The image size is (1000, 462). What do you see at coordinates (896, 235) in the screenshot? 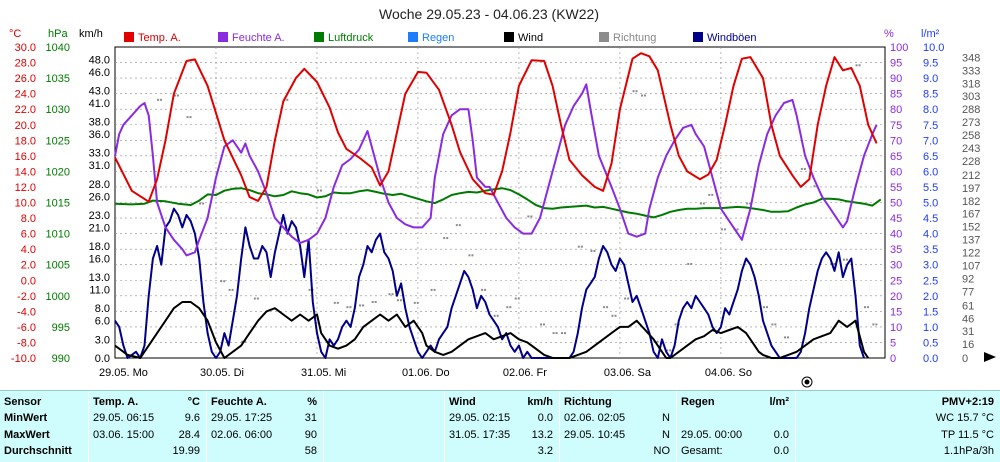
I see `humidity-tick: 40` at bounding box center [896, 235].